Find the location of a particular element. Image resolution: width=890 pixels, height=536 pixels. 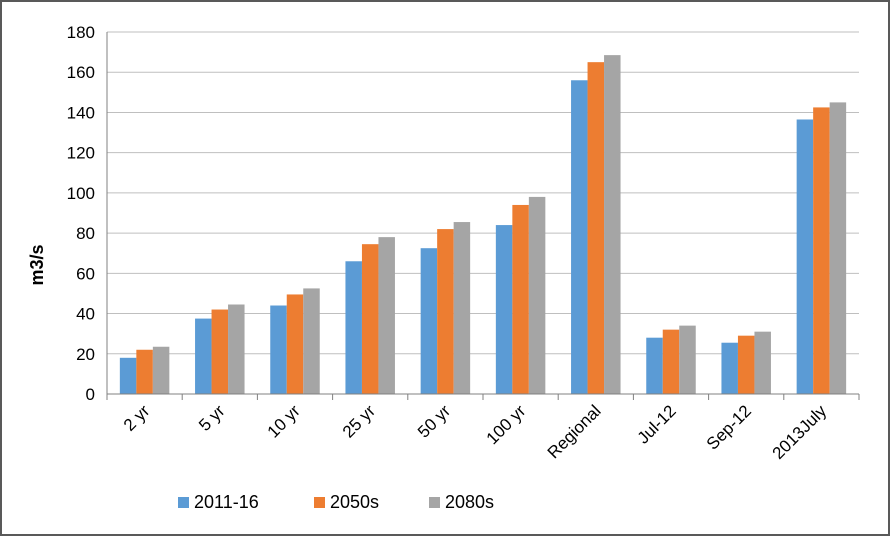

x-tick-label: 50 yr is located at coordinates (434, 421).